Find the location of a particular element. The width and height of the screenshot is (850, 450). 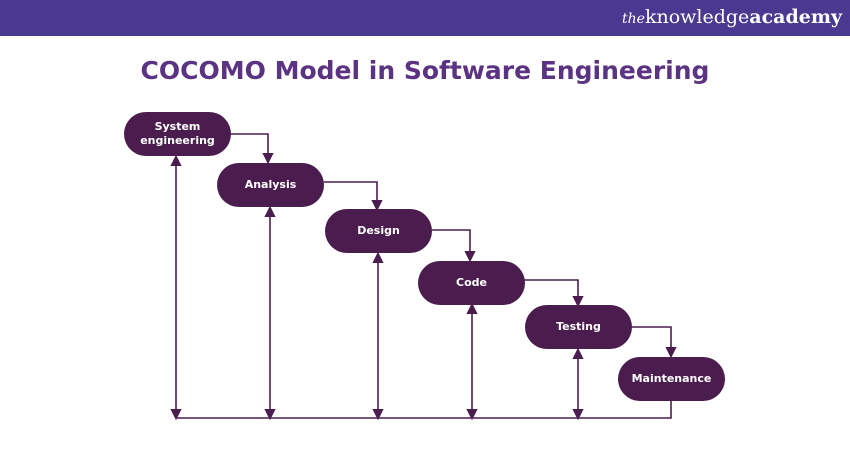

node-label: System engineering is located at coordinates (177, 133).